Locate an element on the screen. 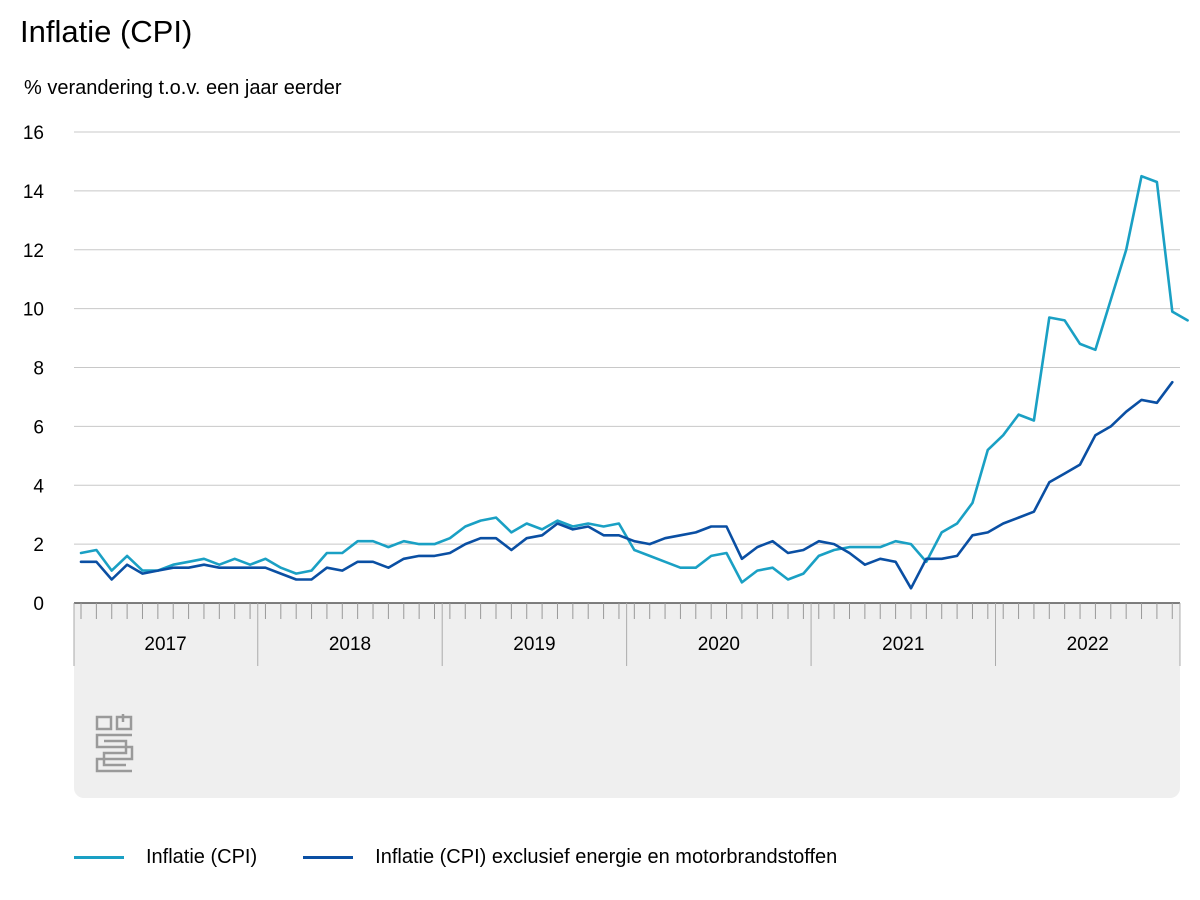 The width and height of the screenshot is (1200, 900). y-tick-label: 0 is located at coordinates (38, 604).